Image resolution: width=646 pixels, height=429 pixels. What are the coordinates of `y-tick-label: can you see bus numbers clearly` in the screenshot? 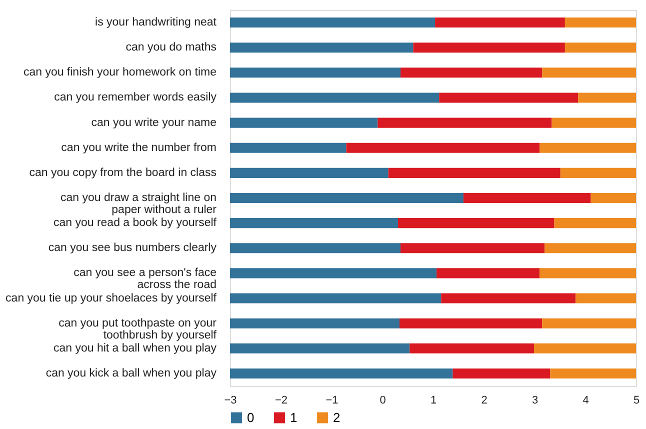 It's located at (132, 248).